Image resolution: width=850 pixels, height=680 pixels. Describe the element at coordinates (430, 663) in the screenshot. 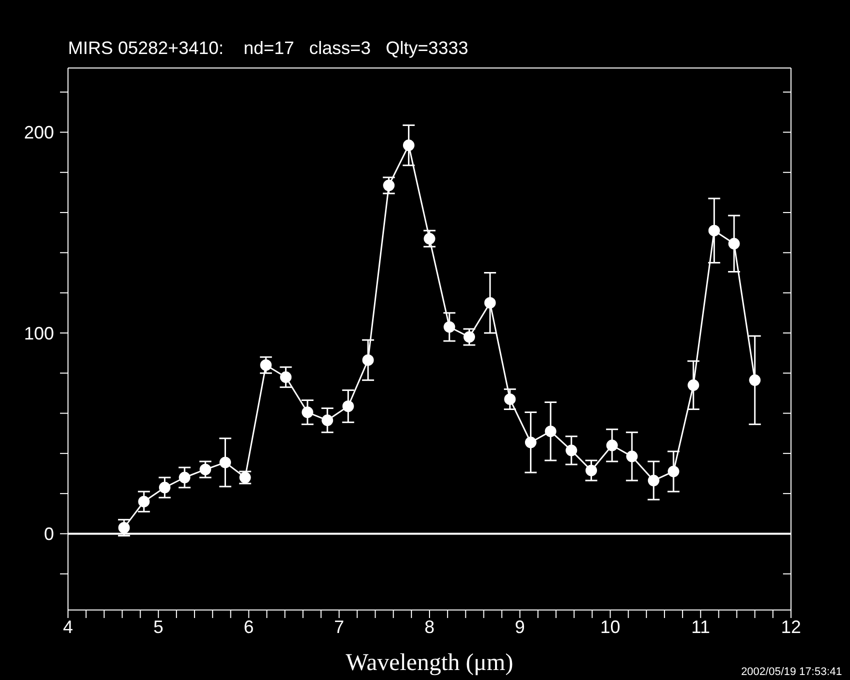

I see `x-axis-title: Wavelength (μm)` at that location.